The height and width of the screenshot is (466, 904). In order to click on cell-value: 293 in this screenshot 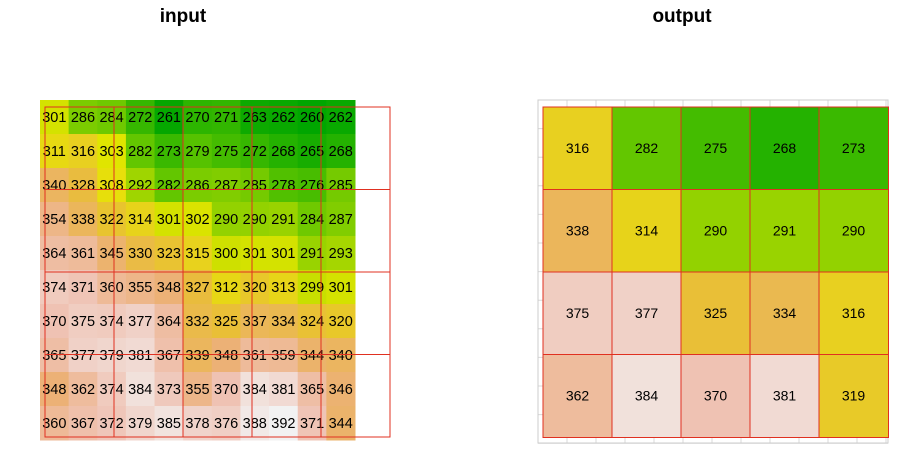, I will do `click(341, 254)`.